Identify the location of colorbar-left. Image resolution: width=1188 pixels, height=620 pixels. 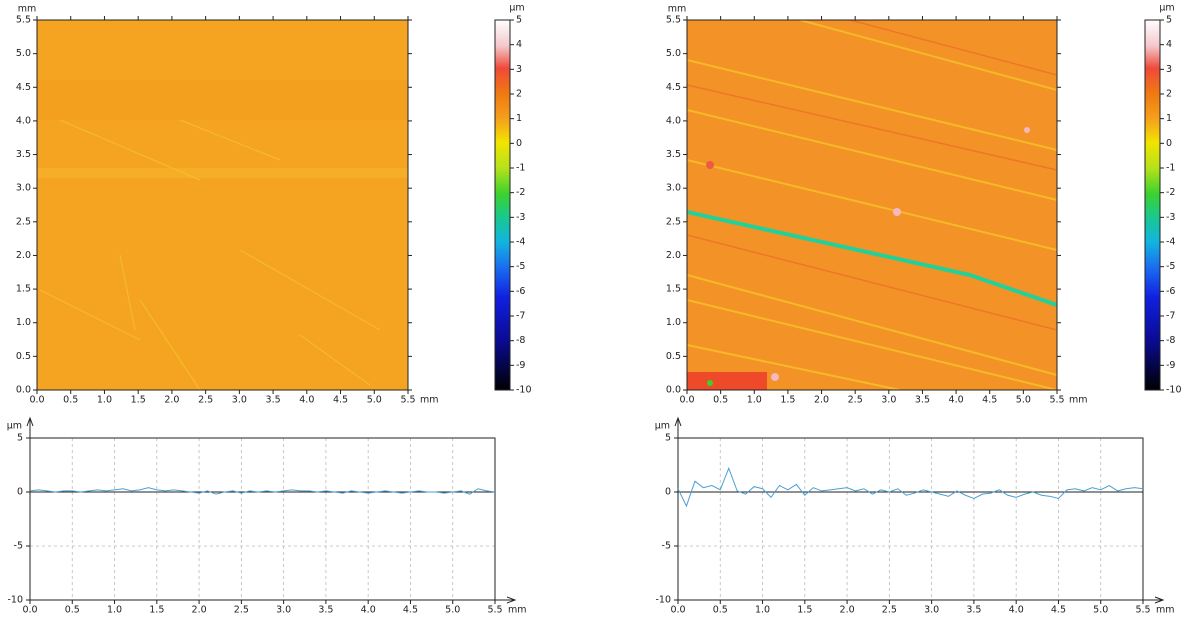
(502, 205).